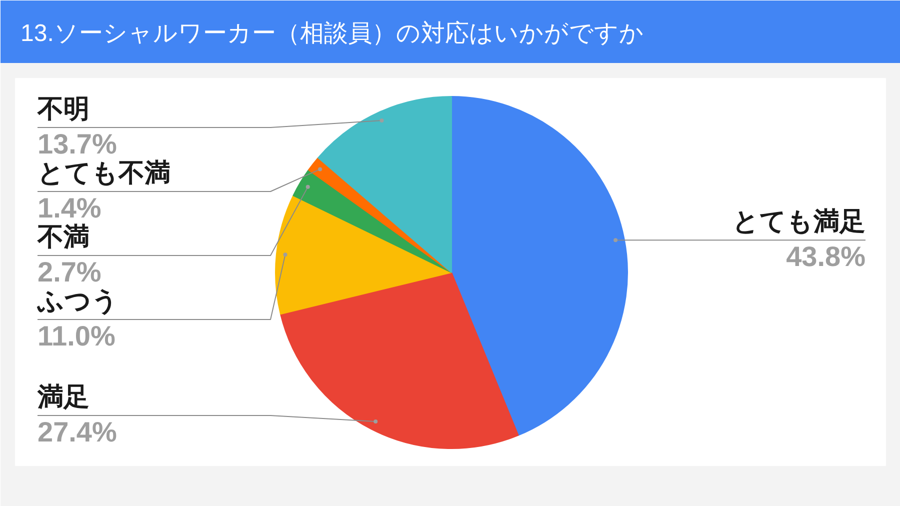 The height and width of the screenshot is (506, 900). What do you see at coordinates (63, 237) in the screenshot?
I see `slice-label: 不満` at bounding box center [63, 237].